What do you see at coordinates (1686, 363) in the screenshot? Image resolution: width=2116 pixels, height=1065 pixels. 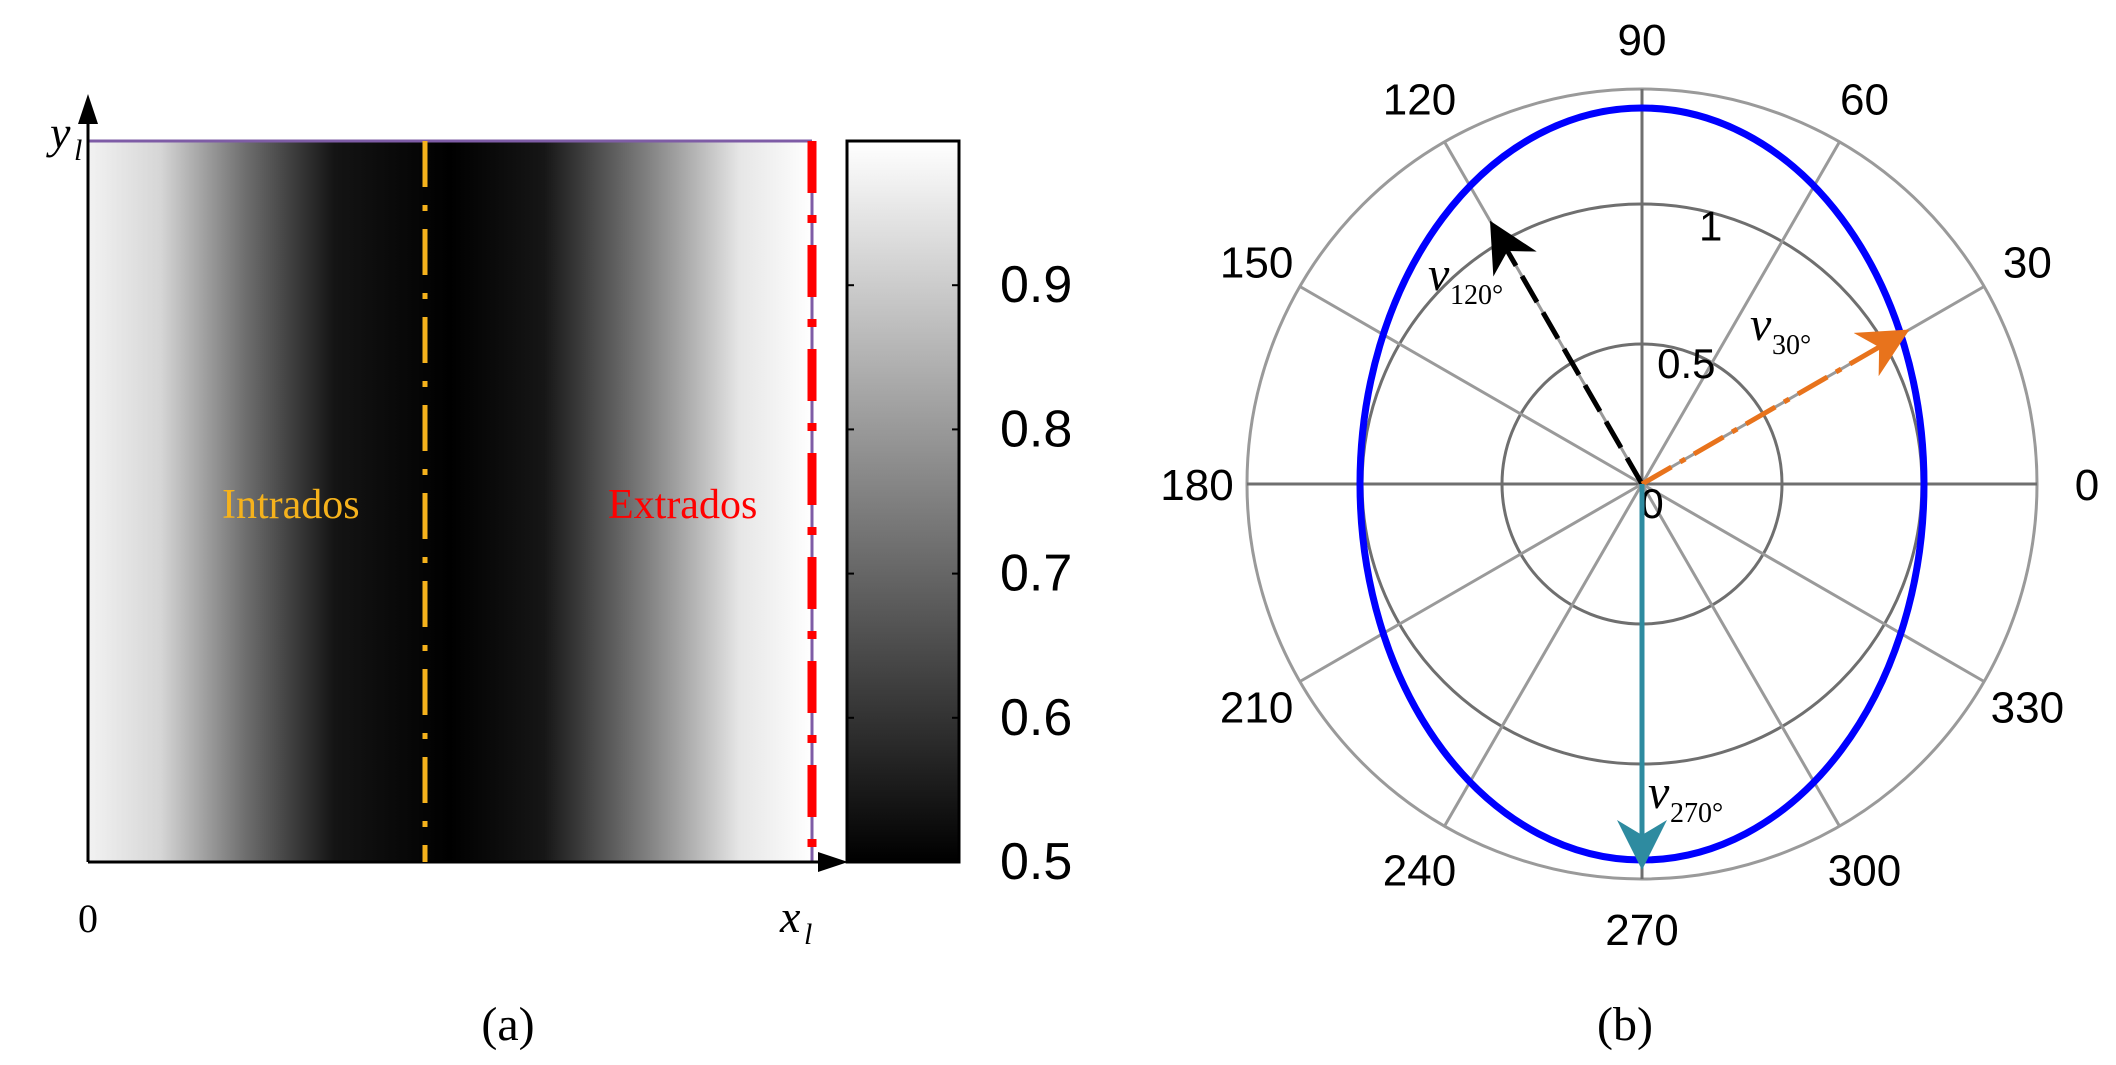 I see `radial-label: 0.5` at bounding box center [1686, 363].